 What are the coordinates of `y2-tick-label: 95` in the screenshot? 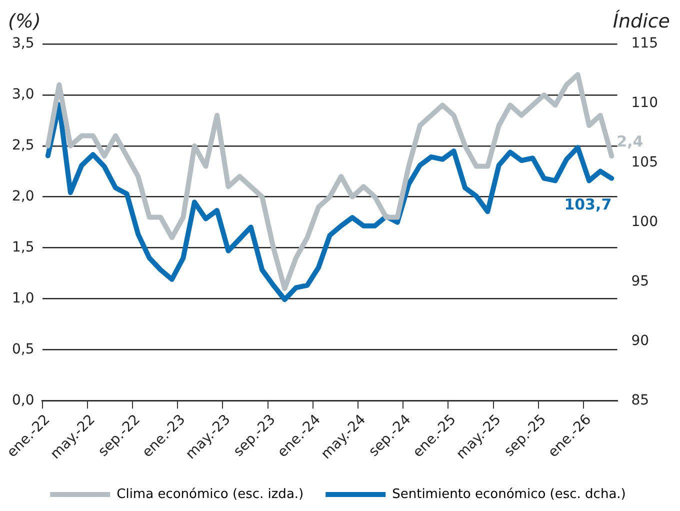 It's located at (640, 281).